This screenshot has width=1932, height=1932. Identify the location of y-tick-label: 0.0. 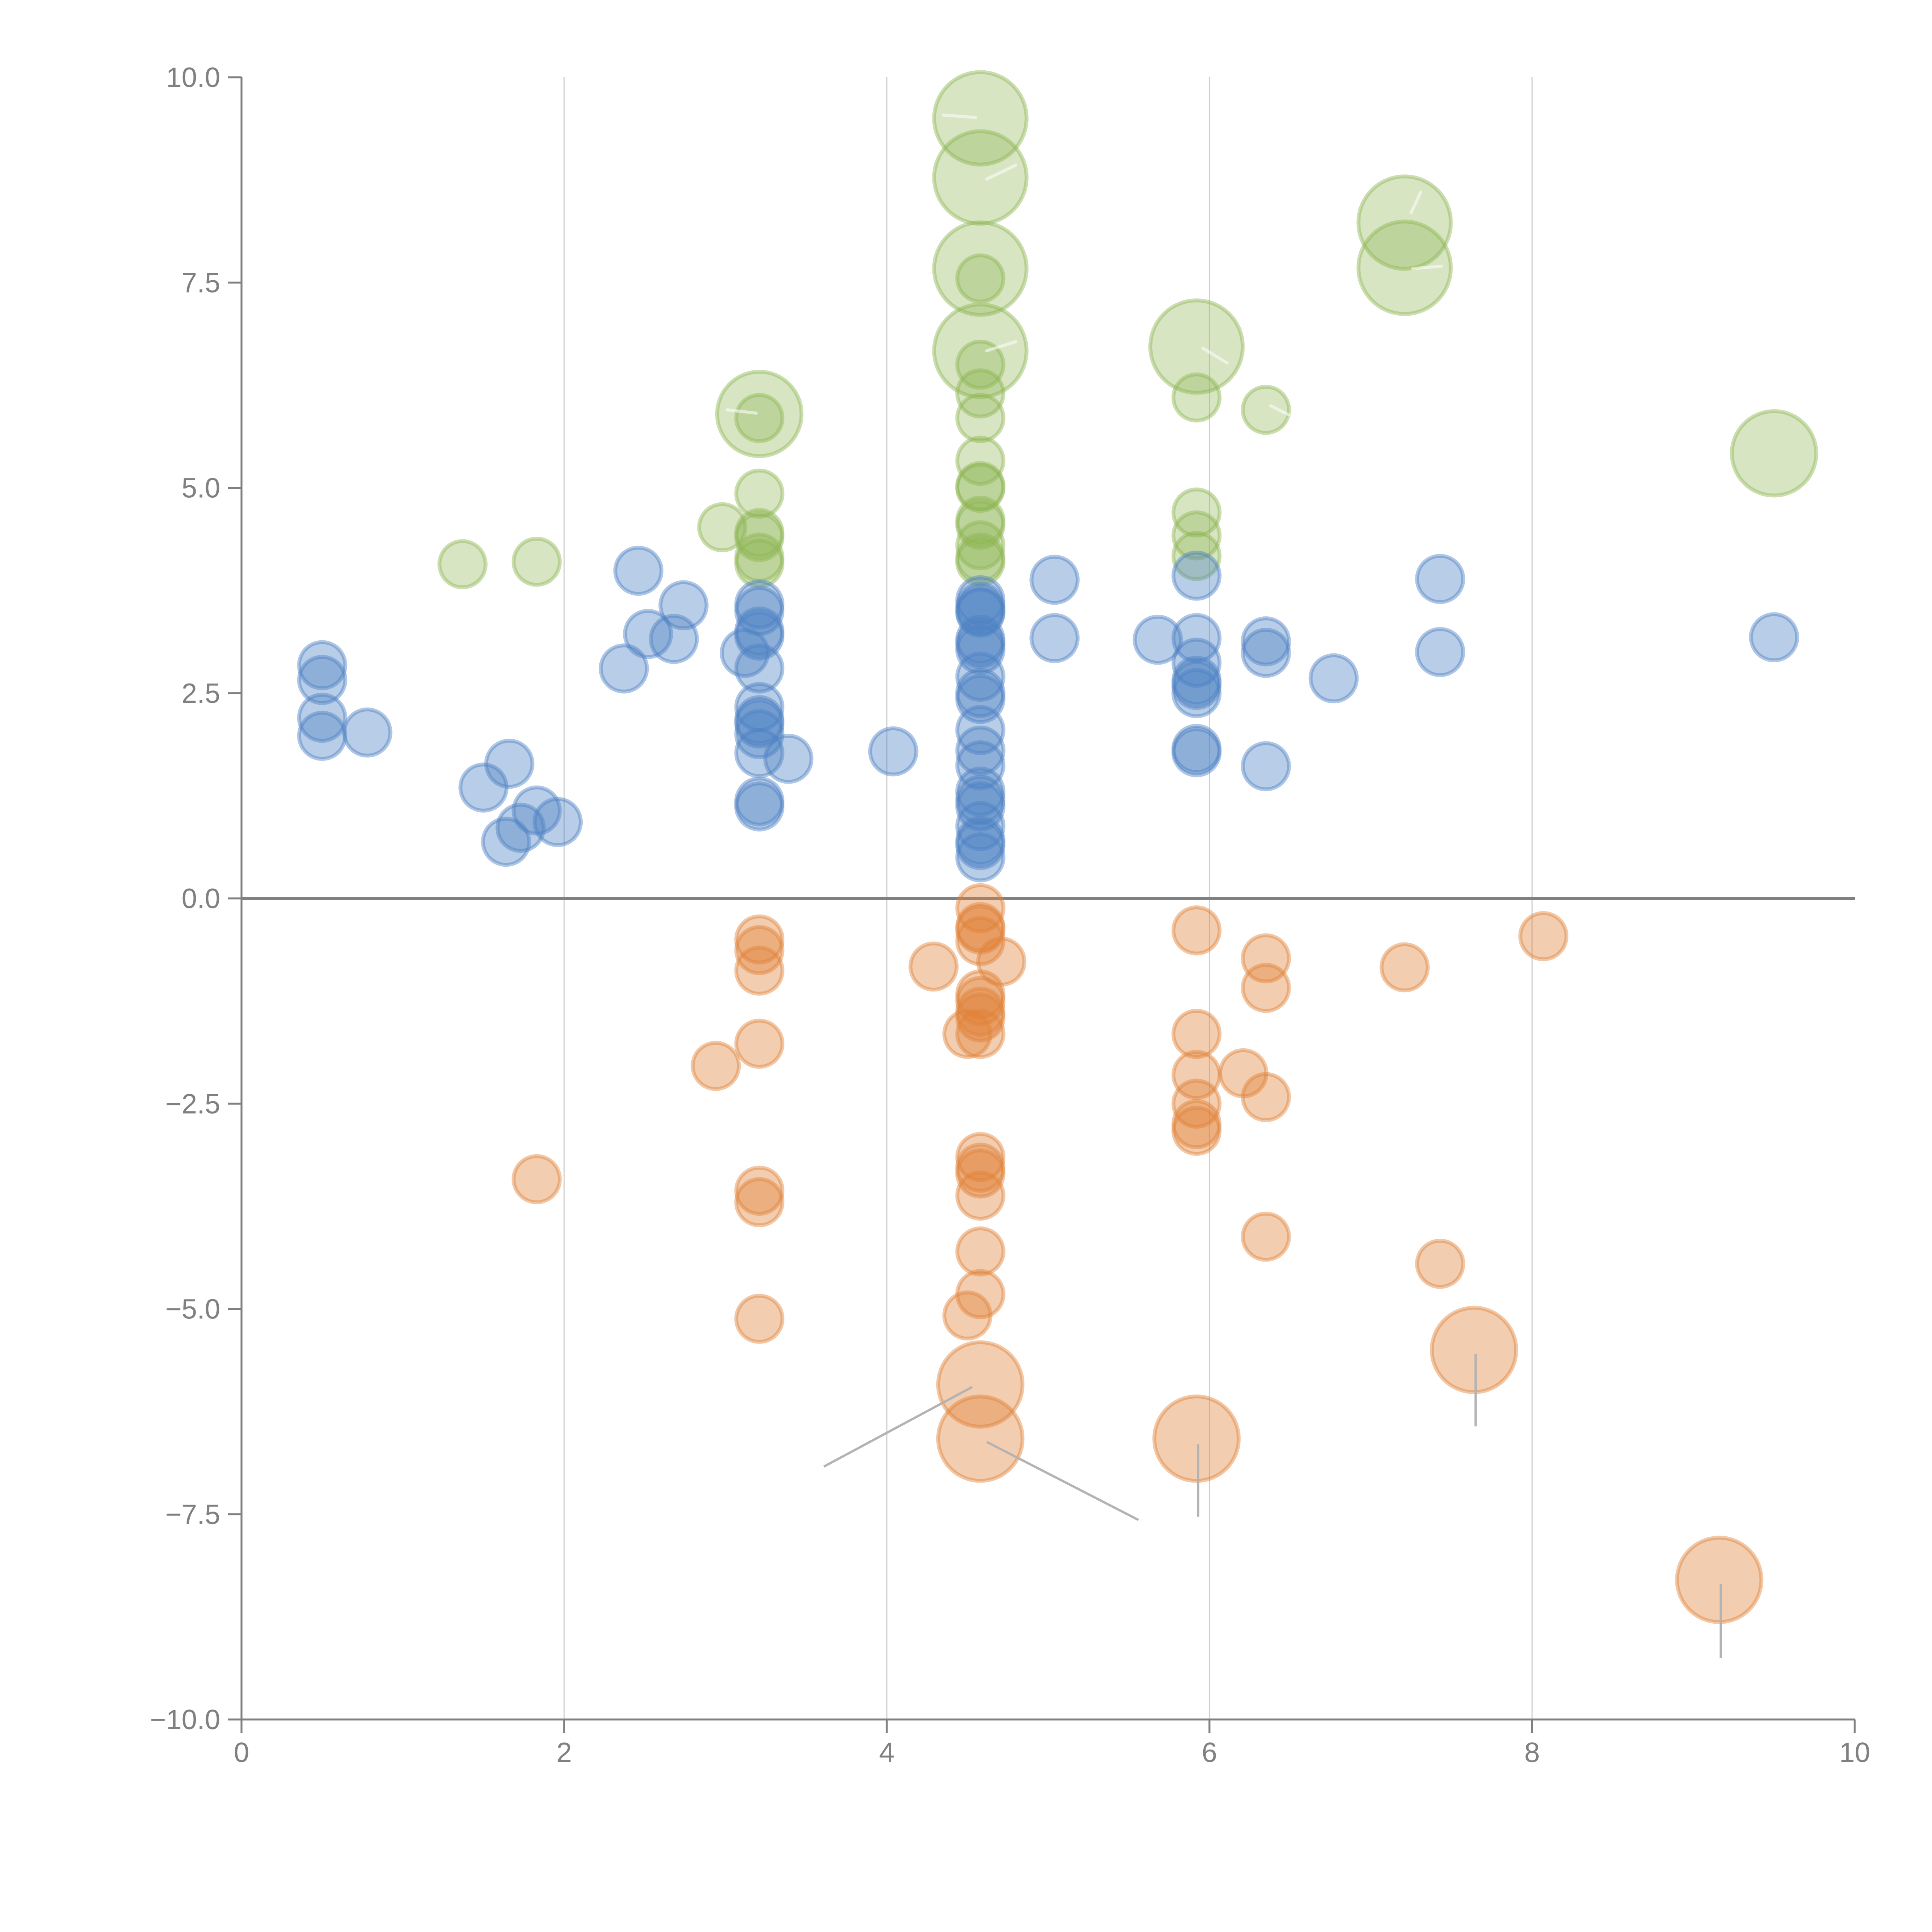
(201, 899).